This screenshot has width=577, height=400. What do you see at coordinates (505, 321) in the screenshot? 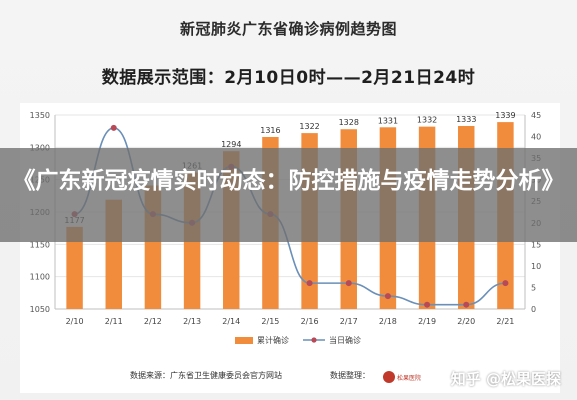
I see `x-tick-label: 2/21` at bounding box center [505, 321].